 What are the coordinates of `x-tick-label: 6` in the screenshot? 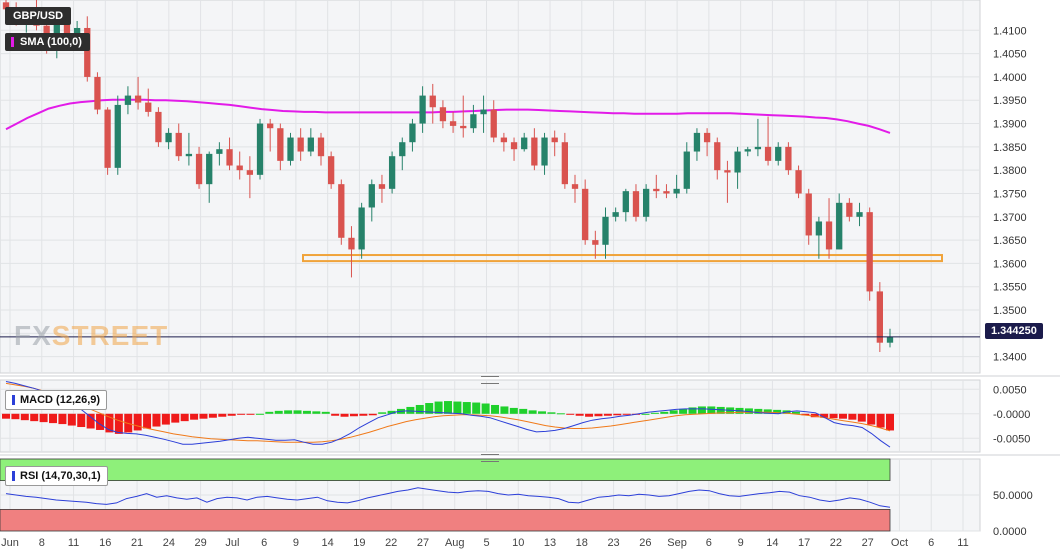 It's located at (264, 543).